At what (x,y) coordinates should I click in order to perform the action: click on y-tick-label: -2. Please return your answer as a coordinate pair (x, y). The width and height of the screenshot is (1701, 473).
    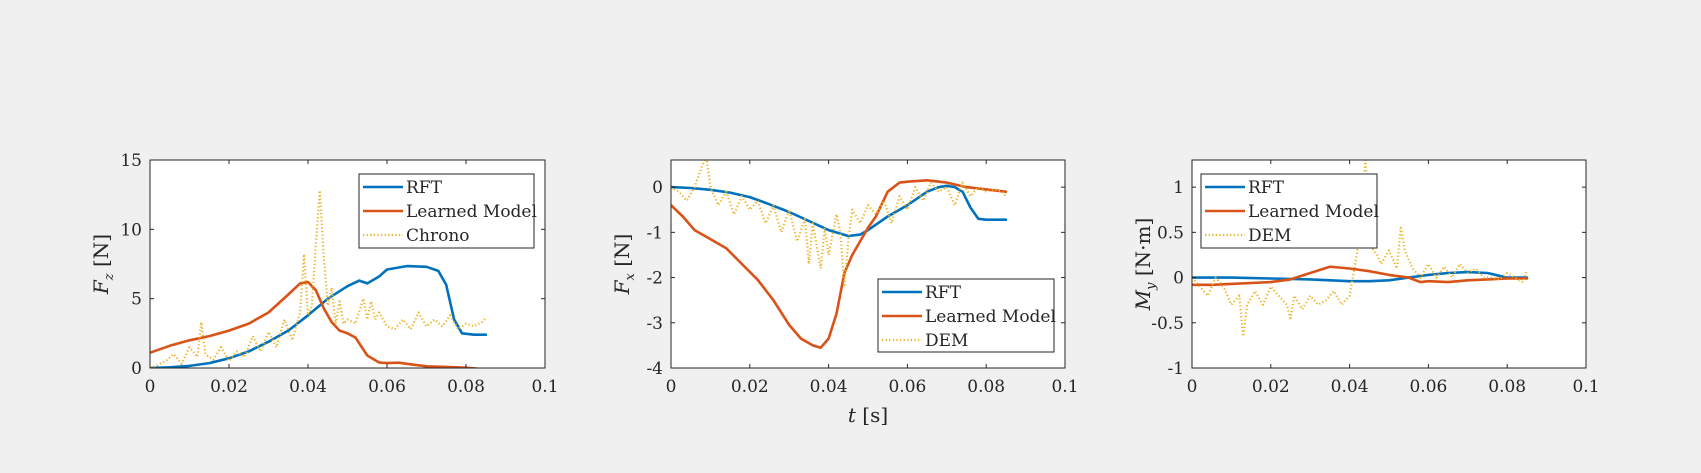
    Looking at the image, I should click on (654, 279).